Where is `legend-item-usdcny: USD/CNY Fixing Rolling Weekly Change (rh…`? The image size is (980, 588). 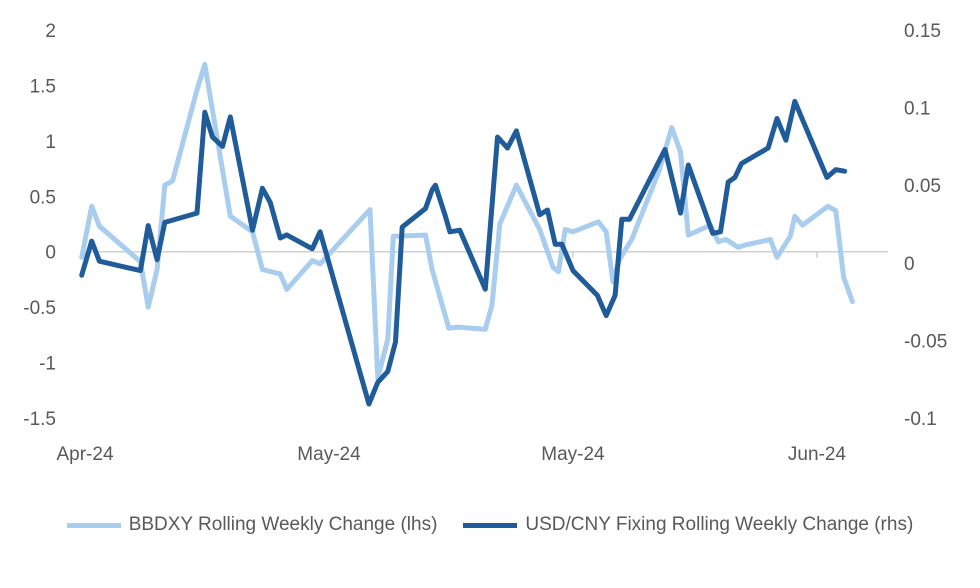
legend-item-usdcny: USD/CNY Fixing Rolling Weekly Change (rh… is located at coordinates (688, 525).